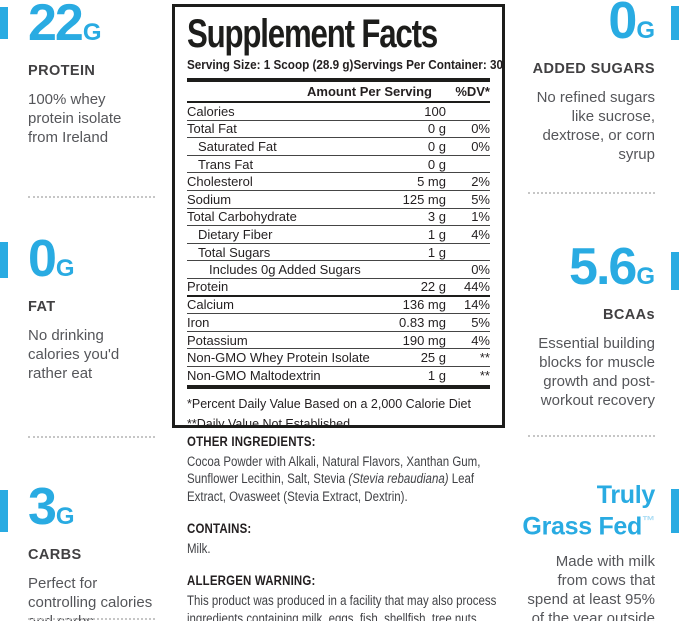 The width and height of the screenshot is (679, 621). I want to click on facts-row: Saturated Fat 0 g 0%, so click(338, 147).